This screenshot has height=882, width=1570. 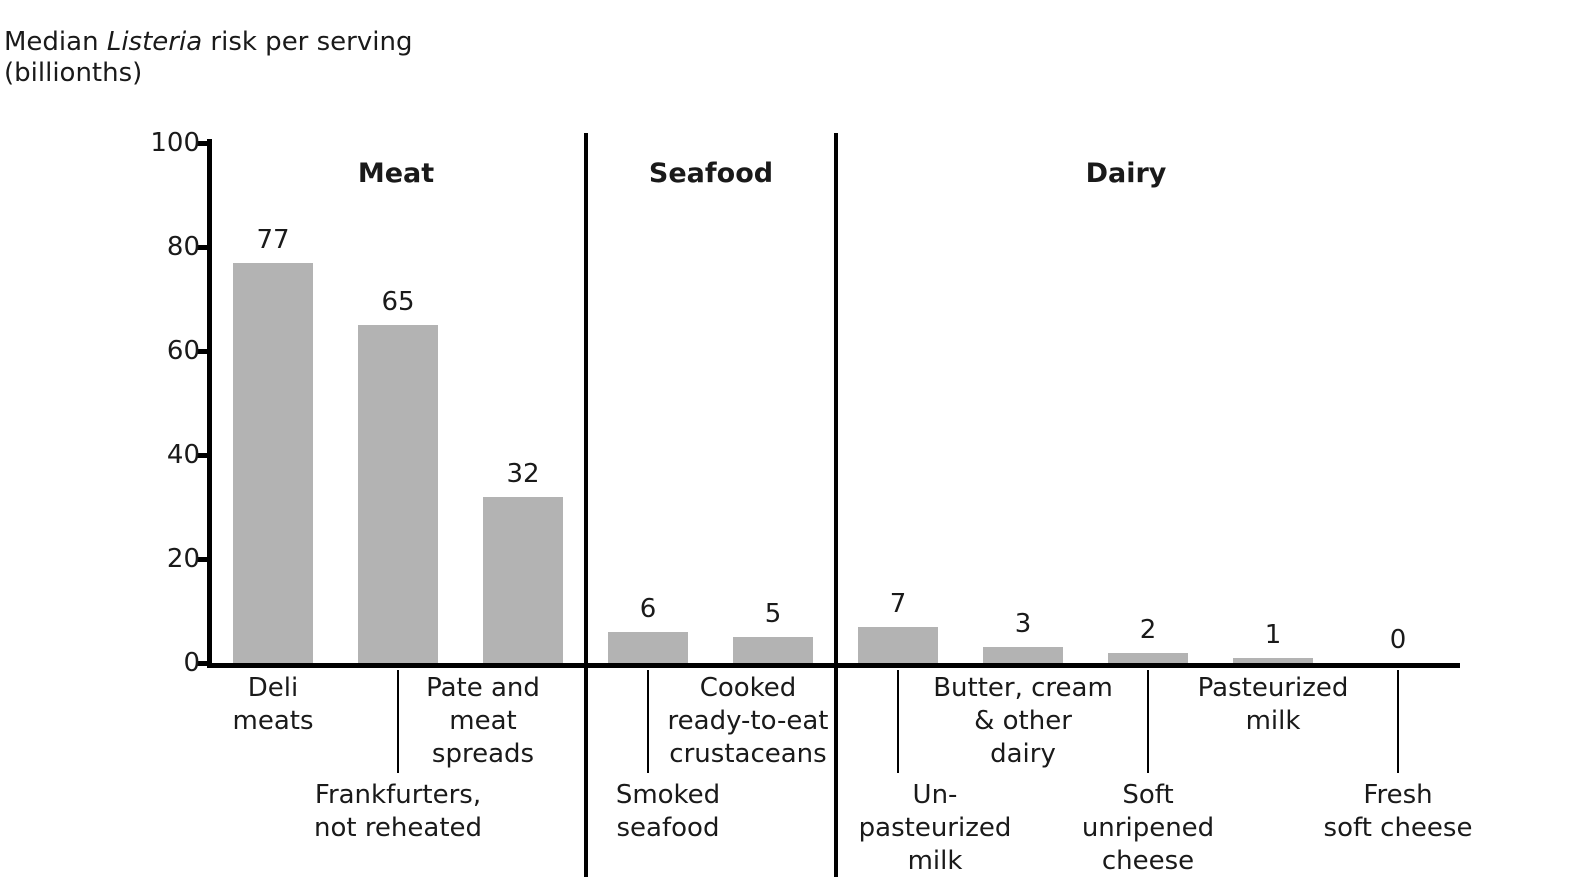 I want to click on category-label-butter-cream-other-dairy: Butter, cream & other dairy, so click(x=1023, y=721).